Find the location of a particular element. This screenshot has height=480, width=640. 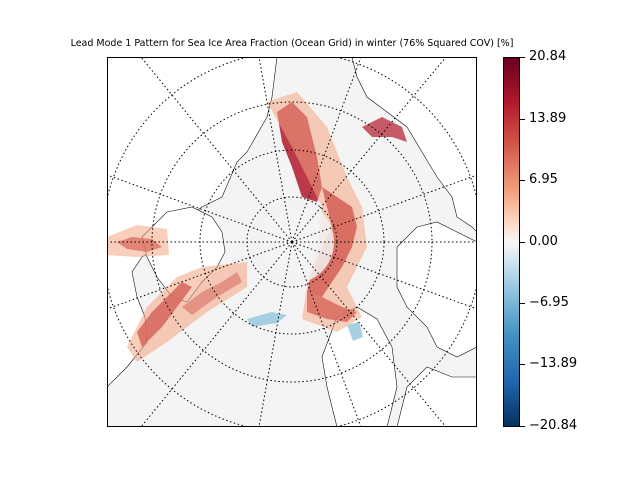

europe-land is located at coordinates (436, 396).